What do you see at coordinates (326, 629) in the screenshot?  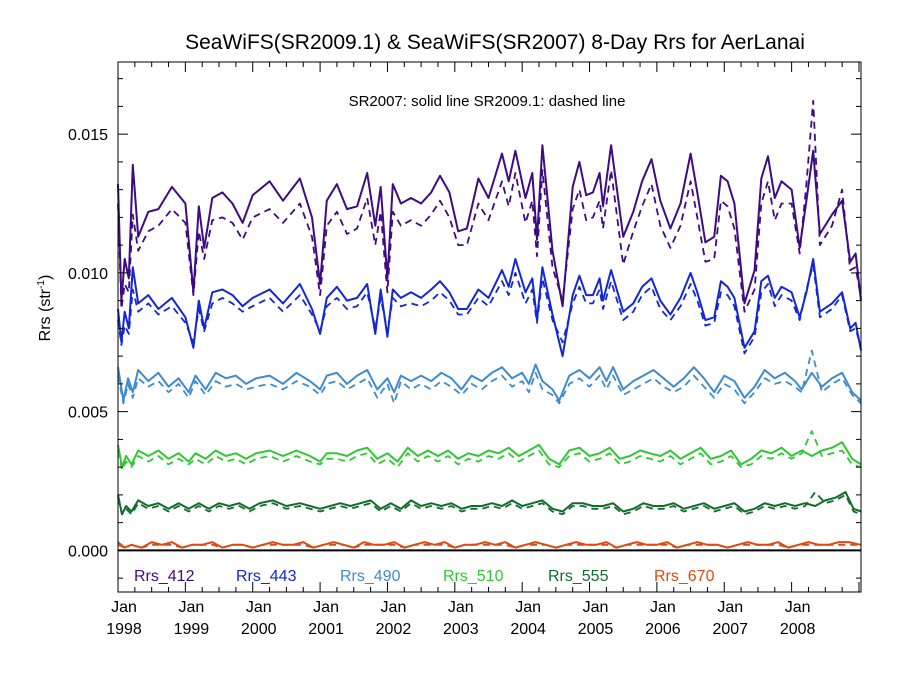 I see `x-tick-label-year: 2001` at bounding box center [326, 629].